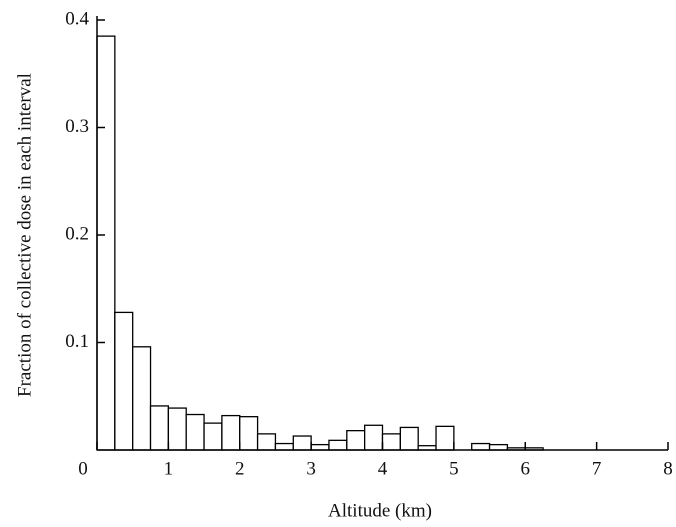 The height and width of the screenshot is (527, 676). What do you see at coordinates (383, 468) in the screenshot?
I see `x-tick-label: 4` at bounding box center [383, 468].